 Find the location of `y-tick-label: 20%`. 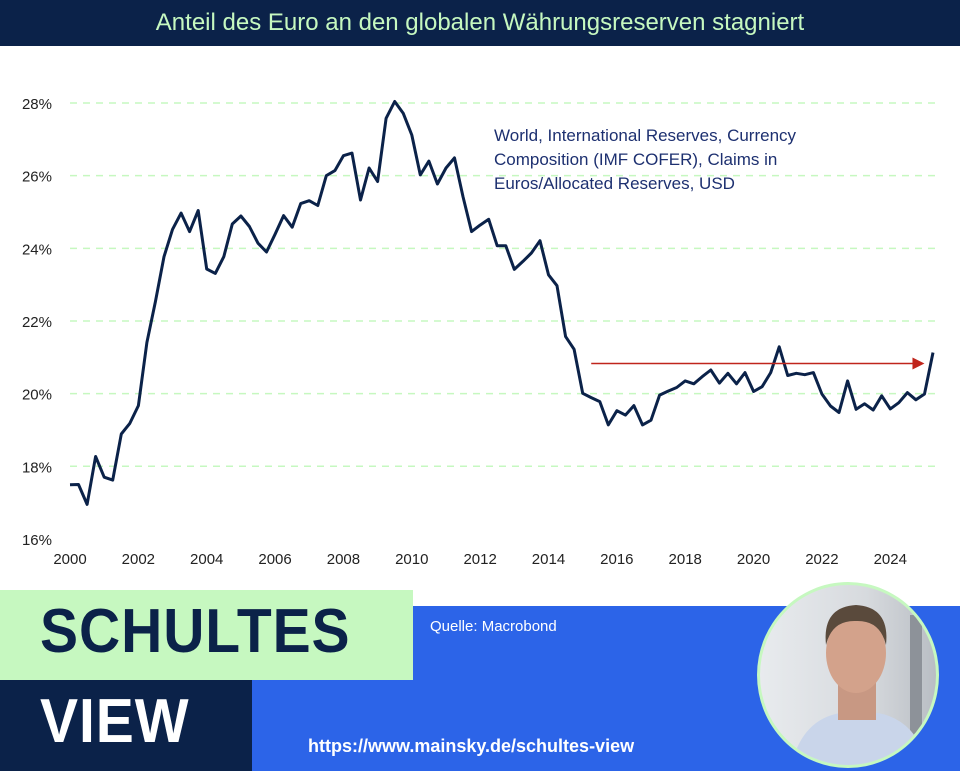

y-tick-label: 20% is located at coordinates (37, 395).